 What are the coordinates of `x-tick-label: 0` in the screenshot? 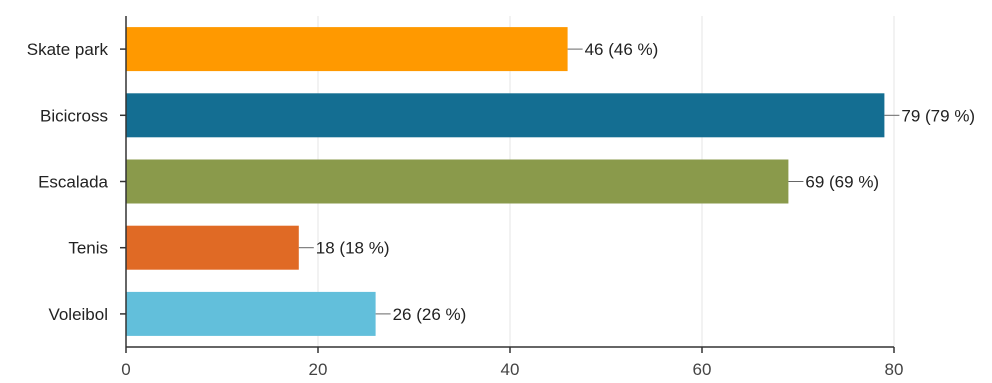 It's located at (125, 369).